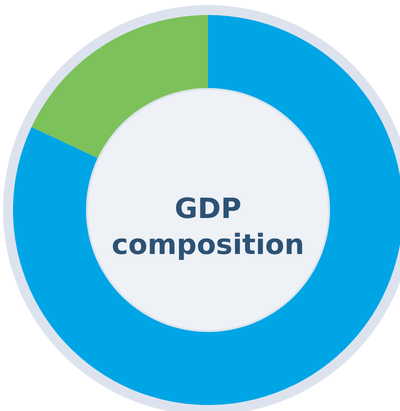 Image resolution: width=400 pixels, height=411 pixels. What do you see at coordinates (208, 226) in the screenshot?
I see `text: GDP composition` at bounding box center [208, 226].